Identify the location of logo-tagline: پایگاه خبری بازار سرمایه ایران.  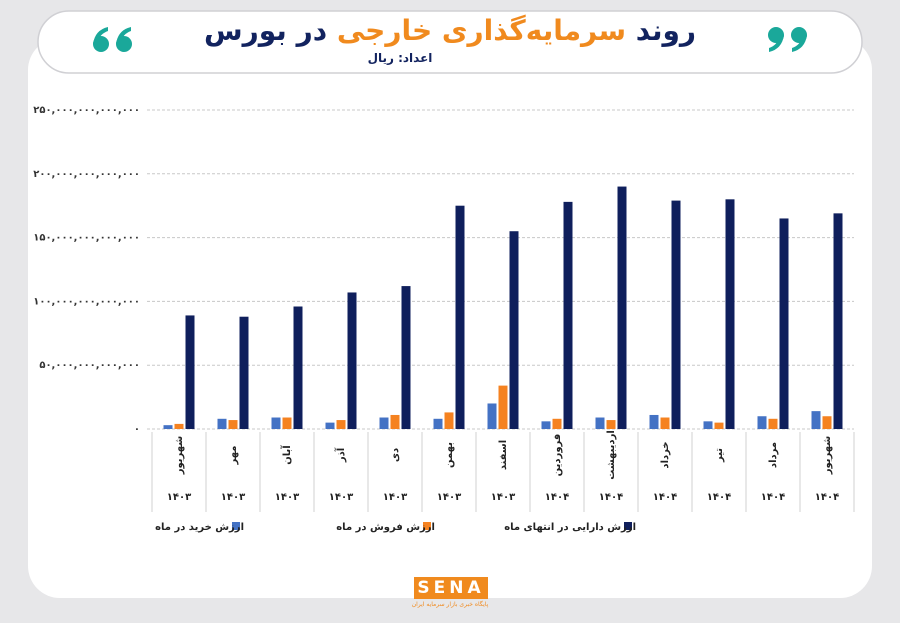
(450, 604).